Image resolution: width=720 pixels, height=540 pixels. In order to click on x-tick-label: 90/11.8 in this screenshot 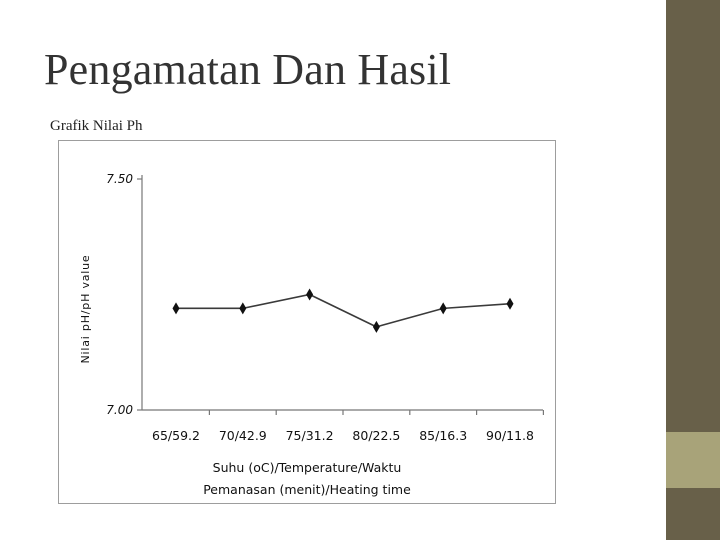, I will do `click(510, 435)`.